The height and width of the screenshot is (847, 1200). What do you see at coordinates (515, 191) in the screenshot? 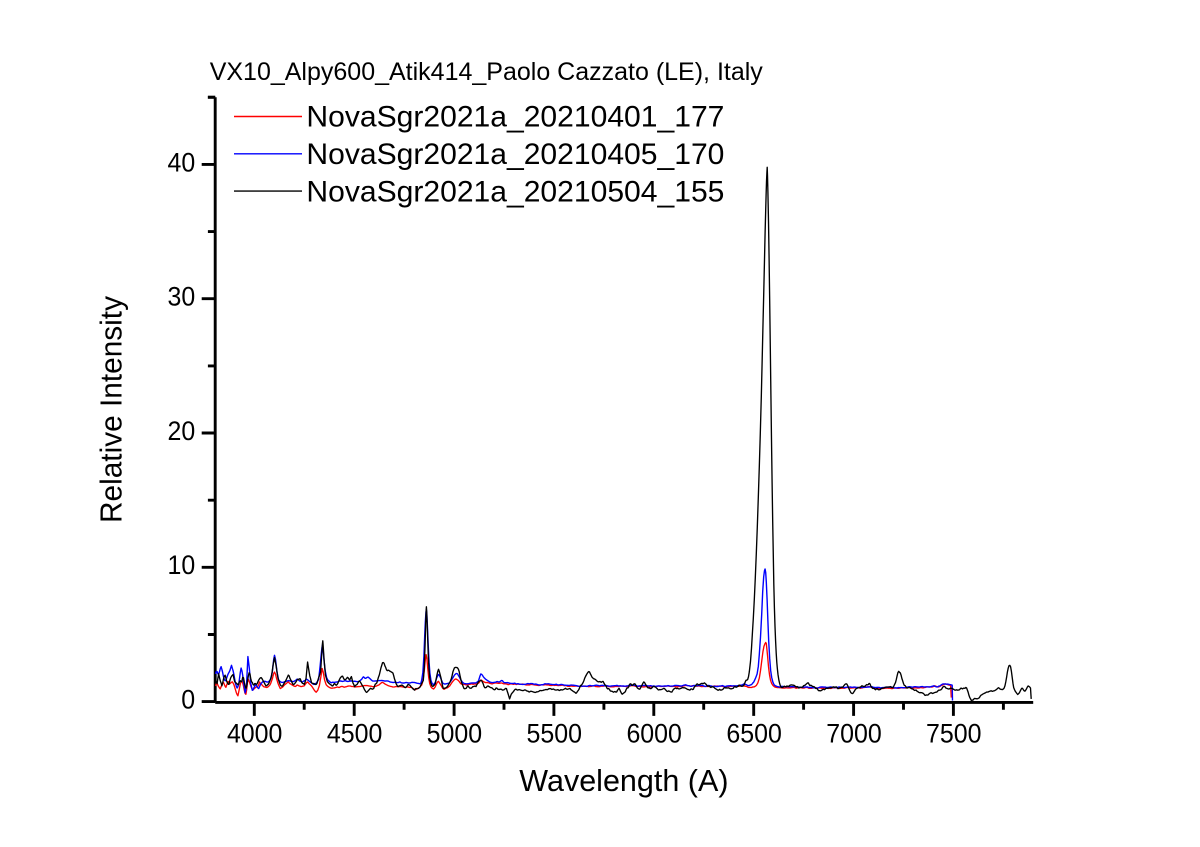
I see `svg-text: NovaSgr2021a_20210504_155` at bounding box center [515, 191].